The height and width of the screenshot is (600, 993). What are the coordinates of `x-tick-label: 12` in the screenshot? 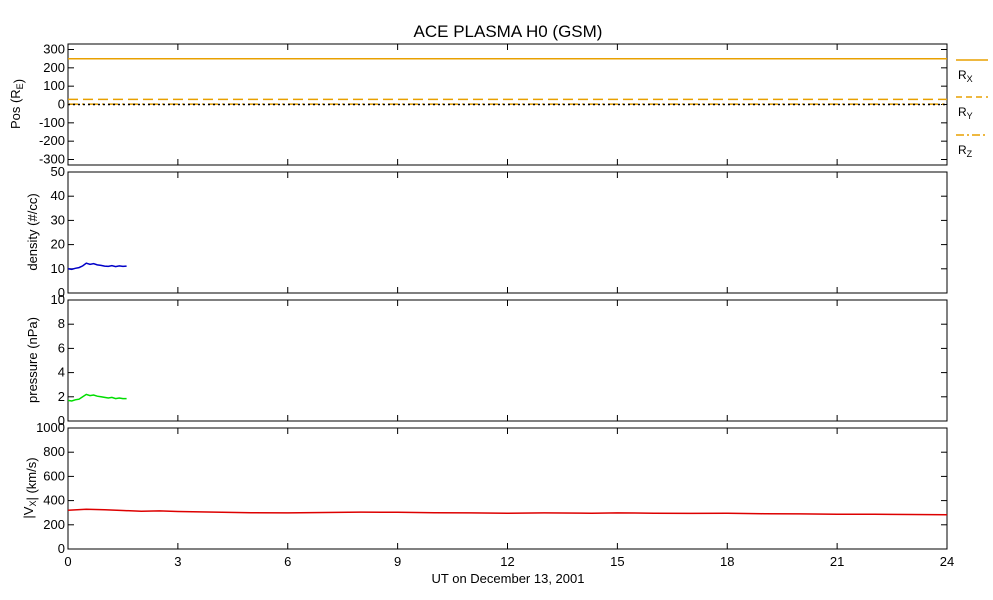 It's located at (507, 561).